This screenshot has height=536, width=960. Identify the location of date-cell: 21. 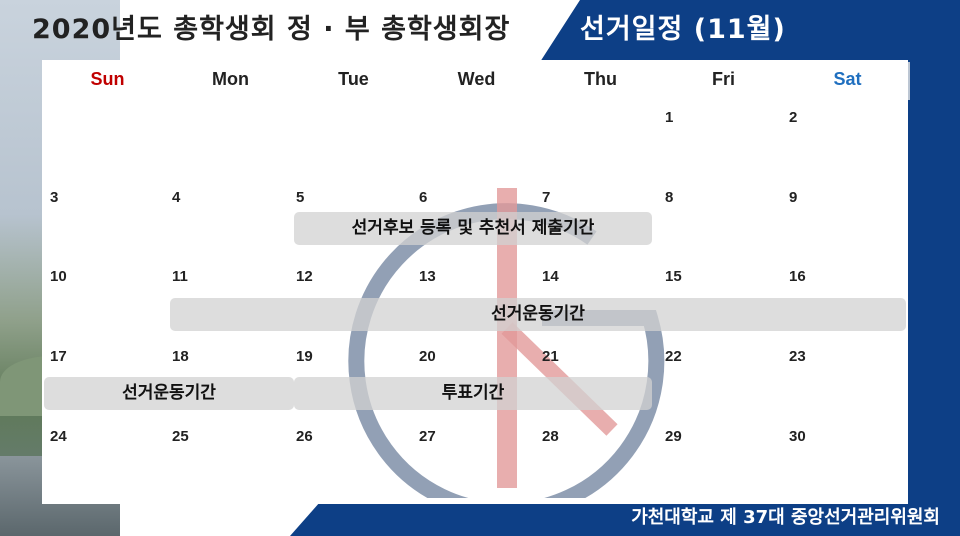
(550, 356).